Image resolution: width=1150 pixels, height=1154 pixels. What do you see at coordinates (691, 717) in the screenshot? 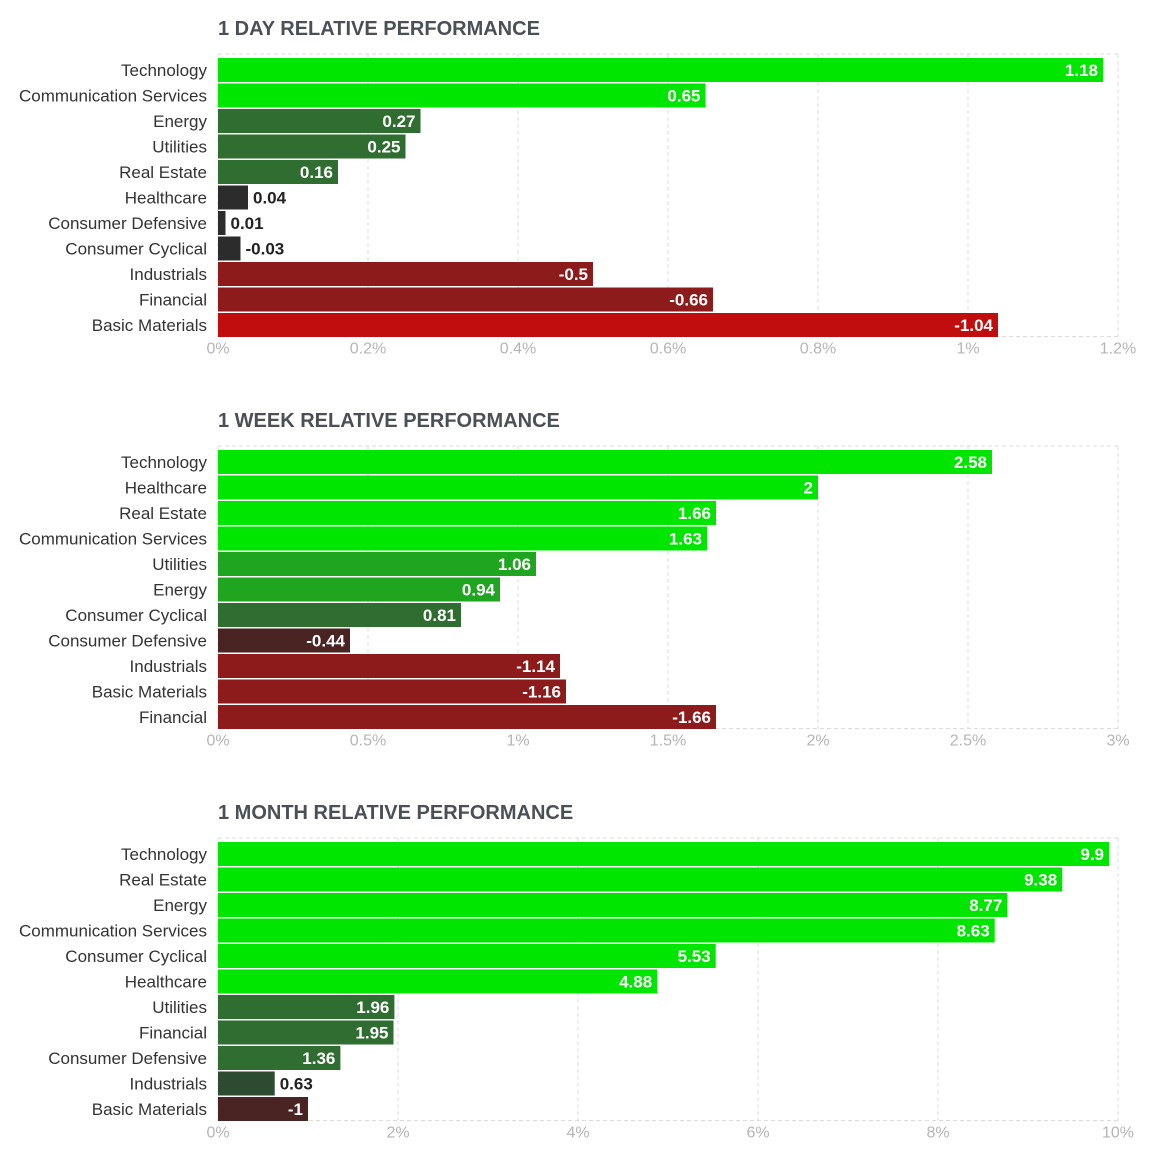
I see `data-label: -1.66` at bounding box center [691, 717].